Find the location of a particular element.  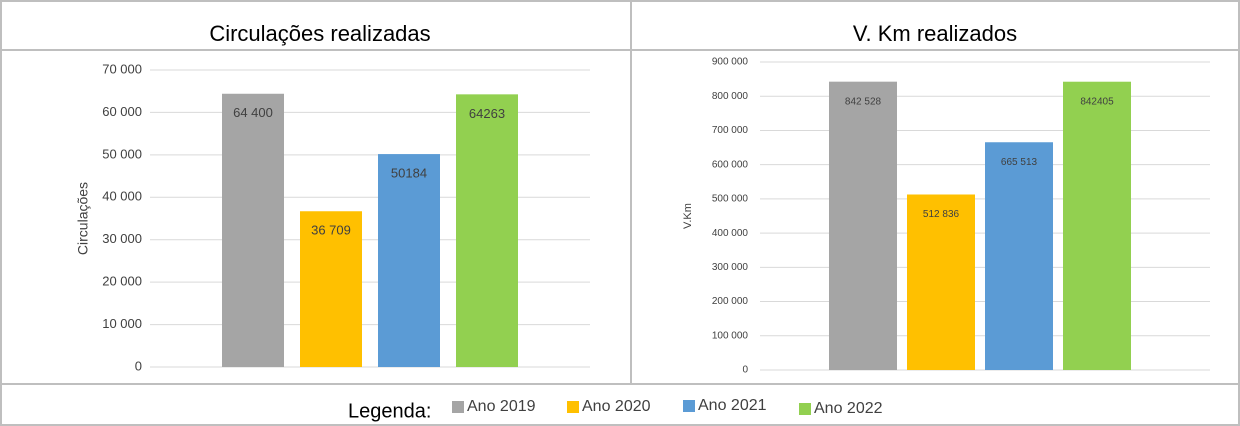

y-axis-label: Circulações is located at coordinates (83, 218).